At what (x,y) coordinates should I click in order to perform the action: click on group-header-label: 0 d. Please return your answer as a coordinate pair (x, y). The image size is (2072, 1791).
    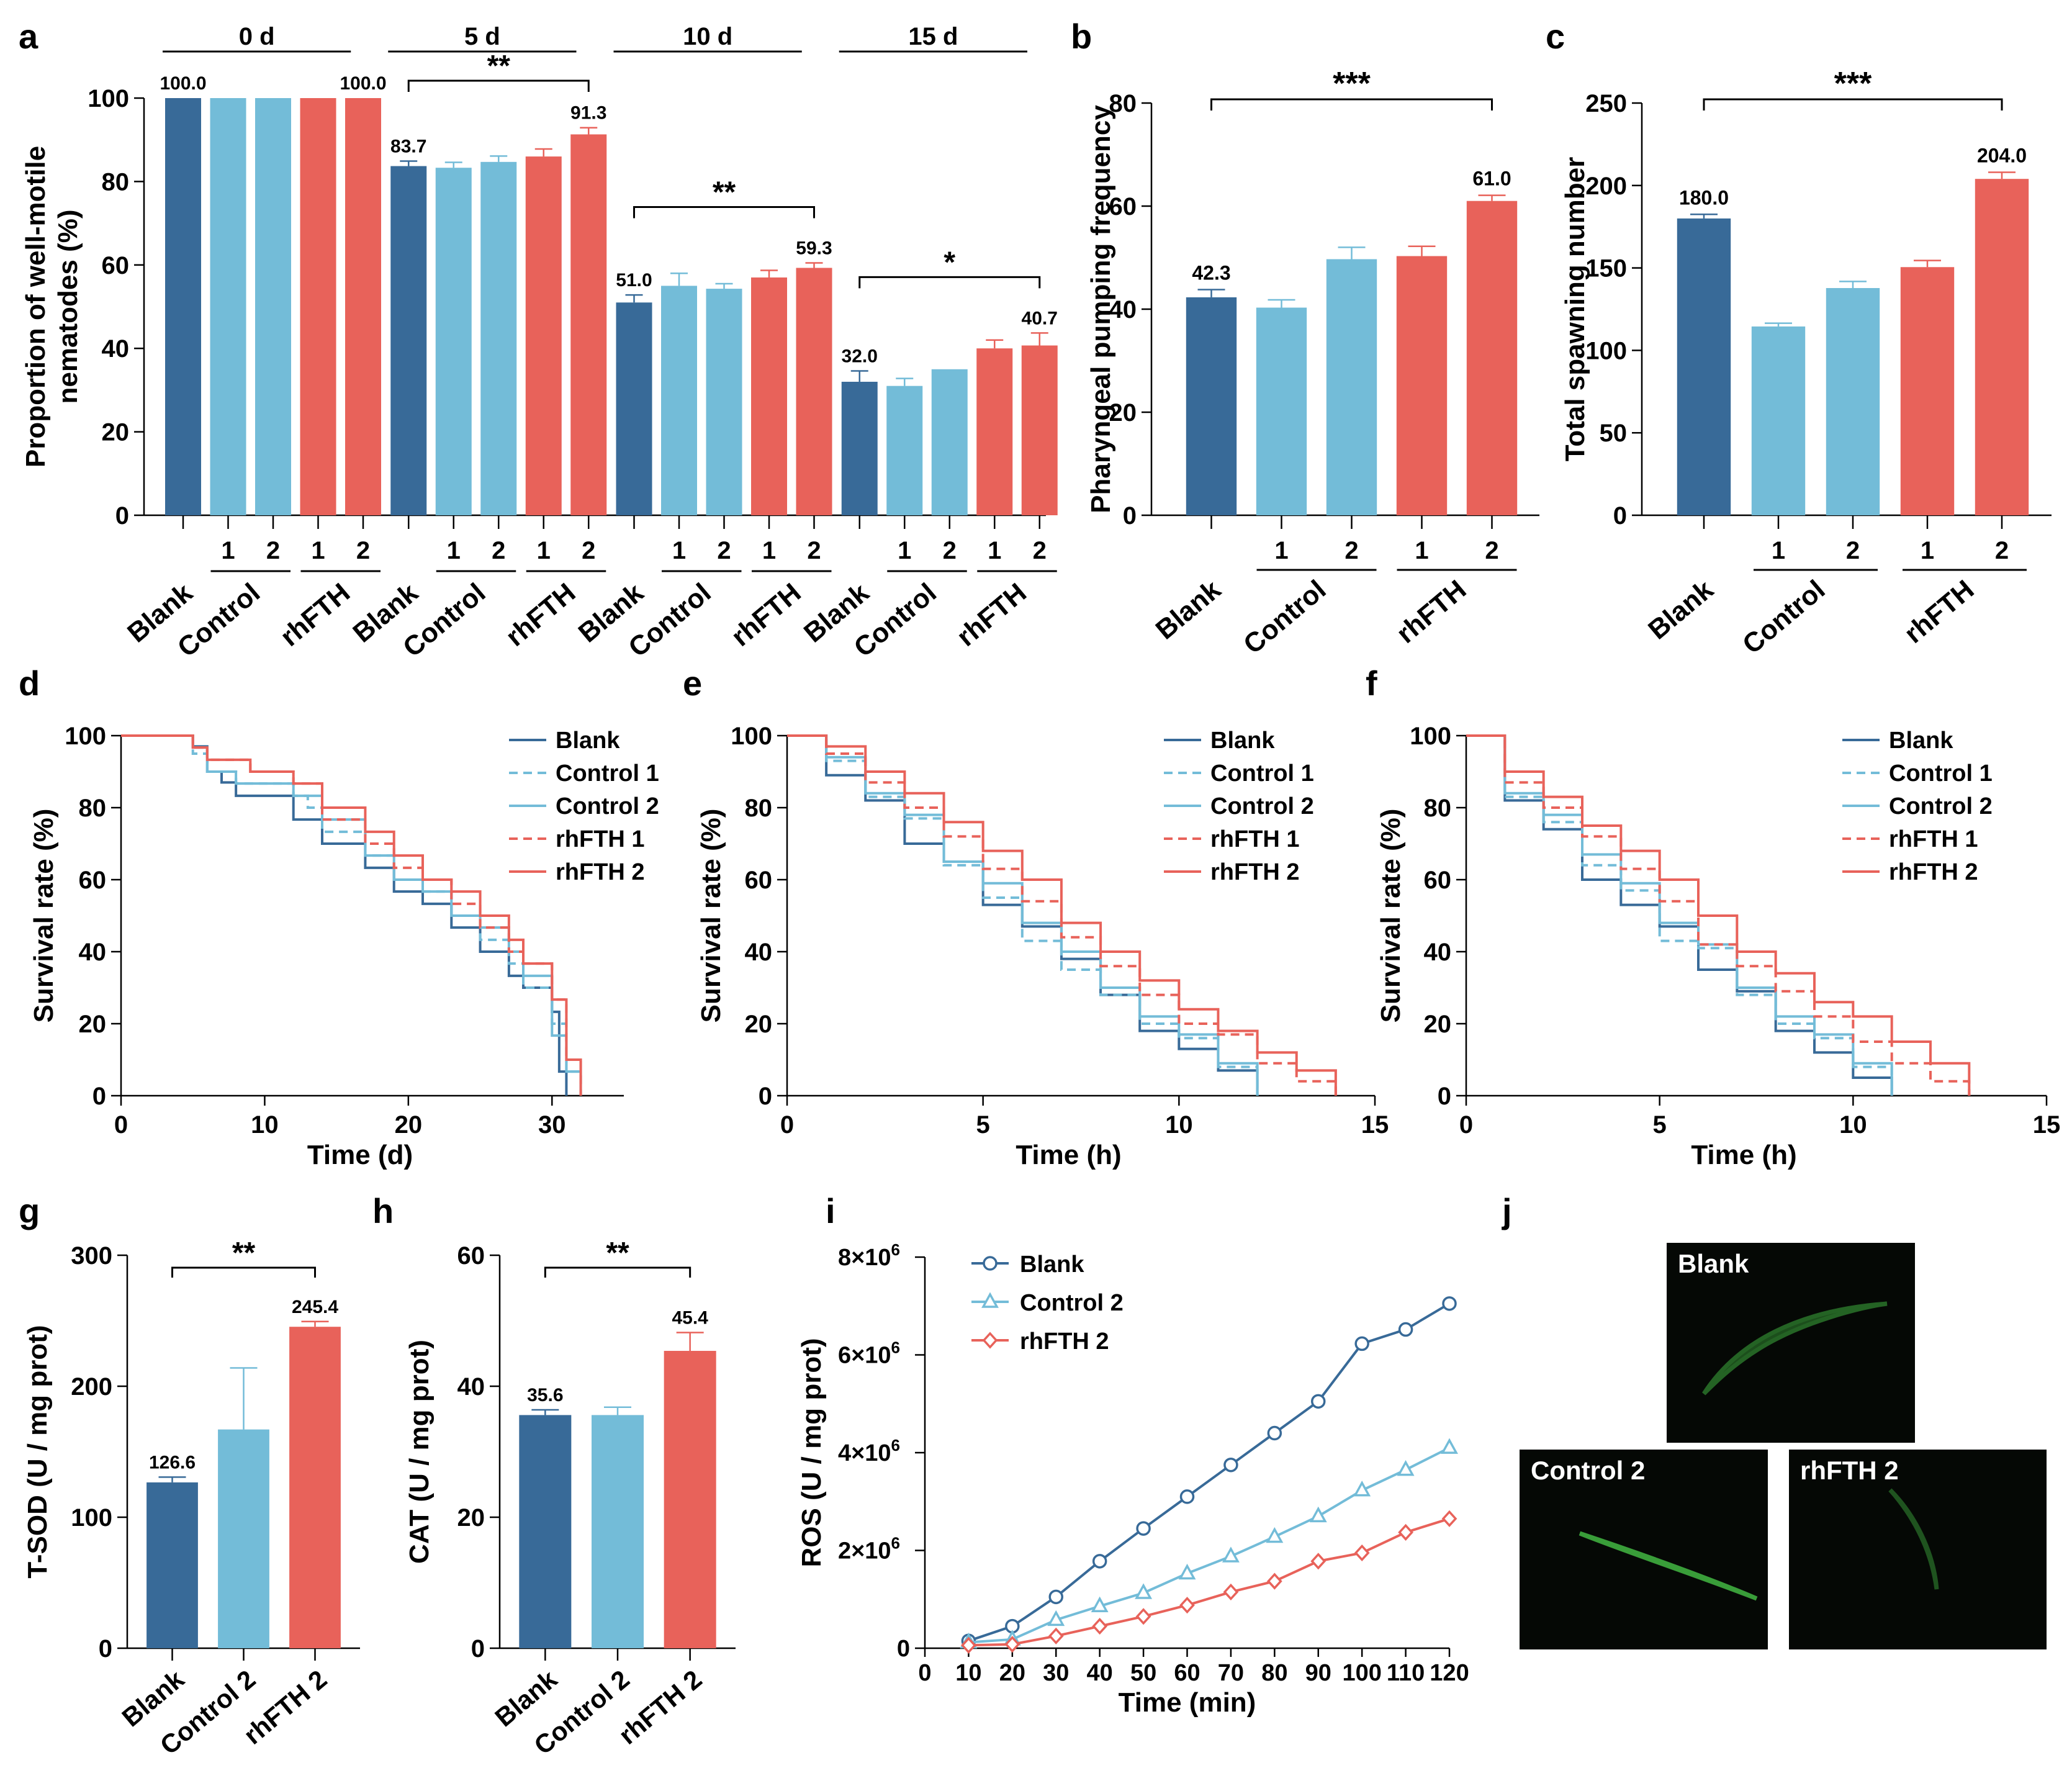
    Looking at the image, I should click on (257, 36).